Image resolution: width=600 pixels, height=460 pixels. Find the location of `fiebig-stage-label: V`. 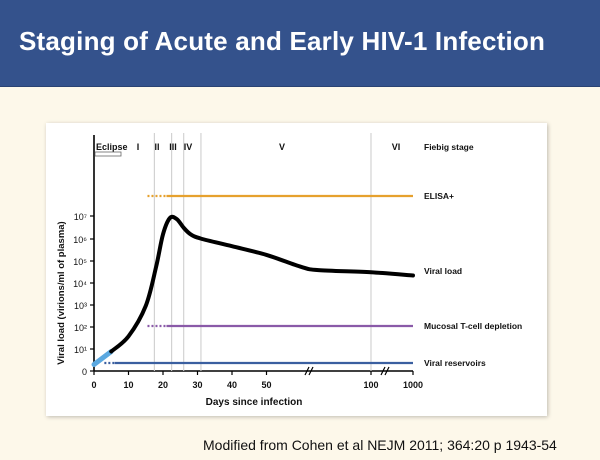

fiebig-stage-label: V is located at coordinates (282, 147).